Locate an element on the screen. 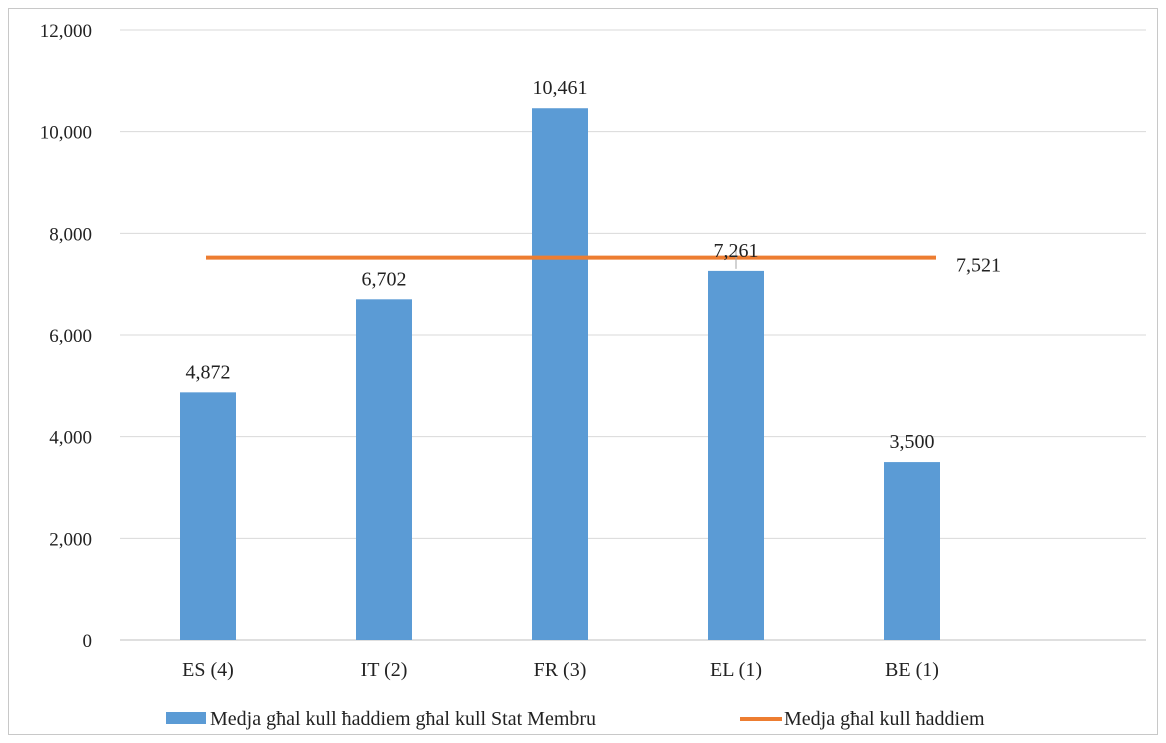  x-category-label: ES (4) is located at coordinates (208, 670).